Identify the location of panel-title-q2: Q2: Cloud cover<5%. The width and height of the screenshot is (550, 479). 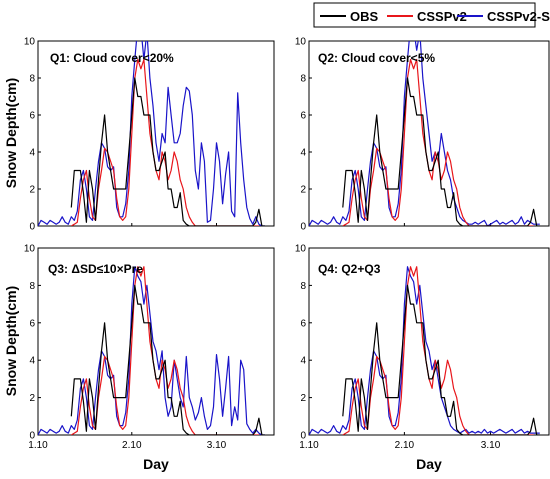
(376, 58).